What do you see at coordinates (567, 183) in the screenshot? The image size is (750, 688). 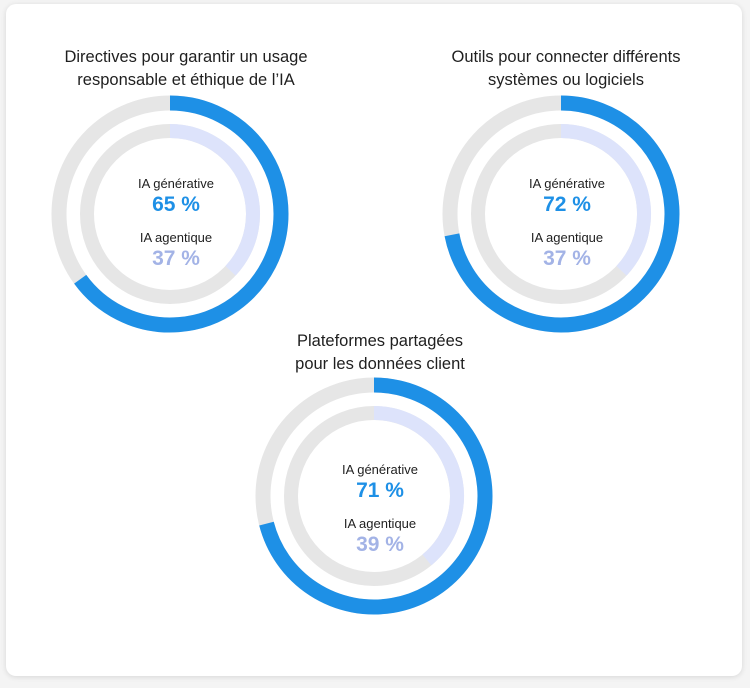 I see `chart-2-gen-label: IA générative` at bounding box center [567, 183].